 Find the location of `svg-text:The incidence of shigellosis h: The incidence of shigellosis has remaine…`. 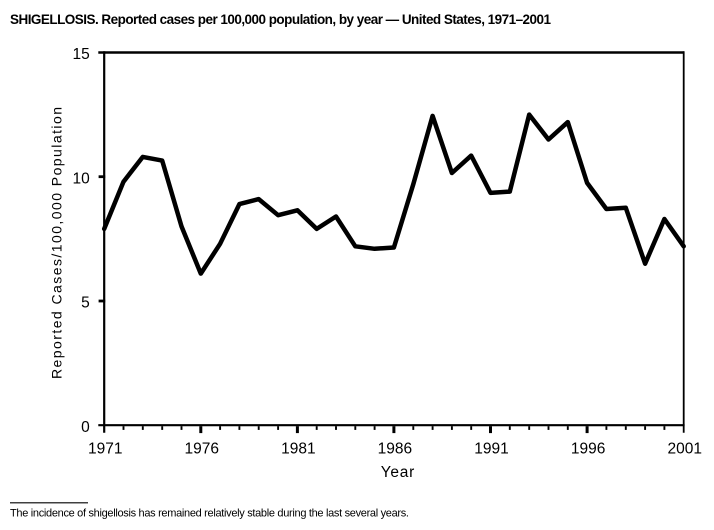

svg-text:The incidence of shigellosis h: The incidence of shigellosis has remaine… is located at coordinates (209, 513).